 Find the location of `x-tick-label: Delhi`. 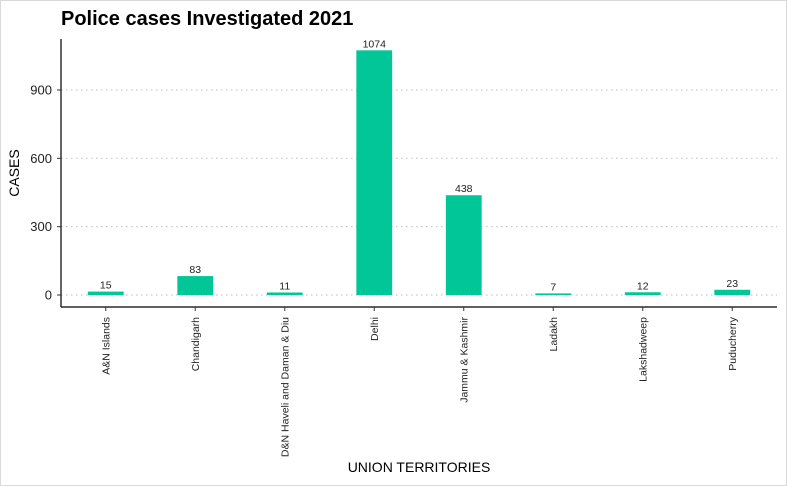

x-tick-label: Delhi is located at coordinates (375, 329).